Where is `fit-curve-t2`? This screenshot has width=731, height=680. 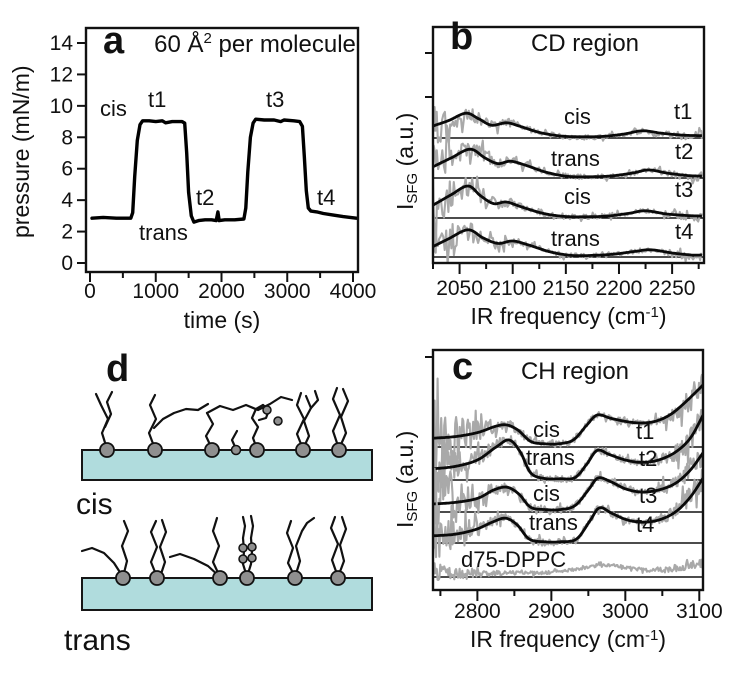 fit-curve-t2 is located at coordinates (568, 163).